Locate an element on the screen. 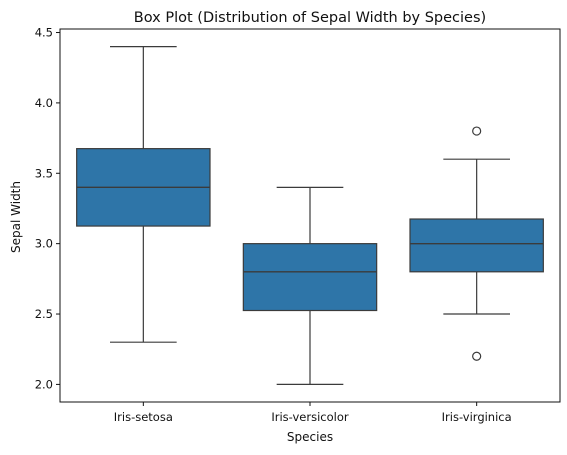 Image resolution: width=567 pixels, height=455 pixels. x-tick-label-iris-setosa: Iris-setosa is located at coordinates (143, 417).